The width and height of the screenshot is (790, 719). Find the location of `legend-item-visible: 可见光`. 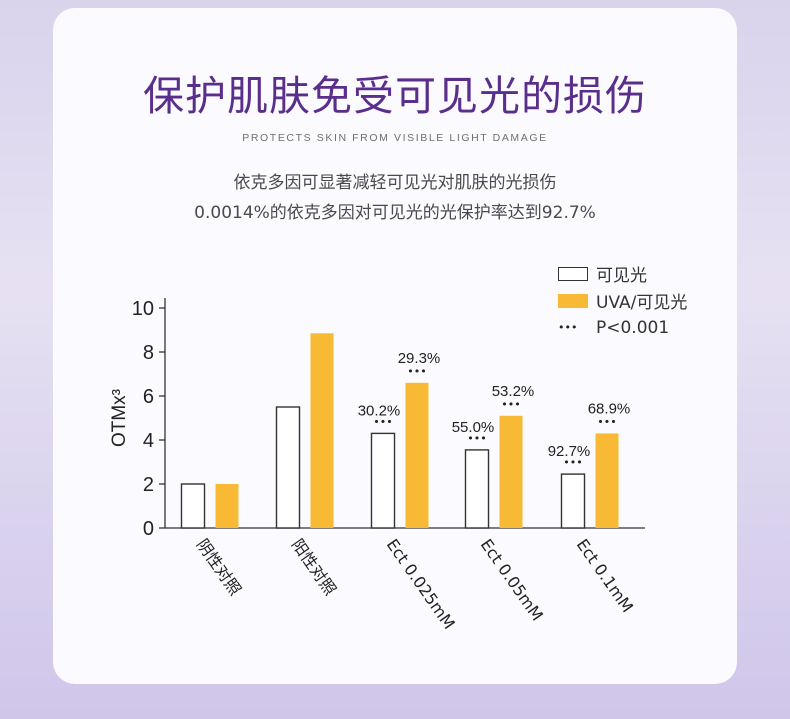

legend-item-visible: 可见光 is located at coordinates (622, 273).